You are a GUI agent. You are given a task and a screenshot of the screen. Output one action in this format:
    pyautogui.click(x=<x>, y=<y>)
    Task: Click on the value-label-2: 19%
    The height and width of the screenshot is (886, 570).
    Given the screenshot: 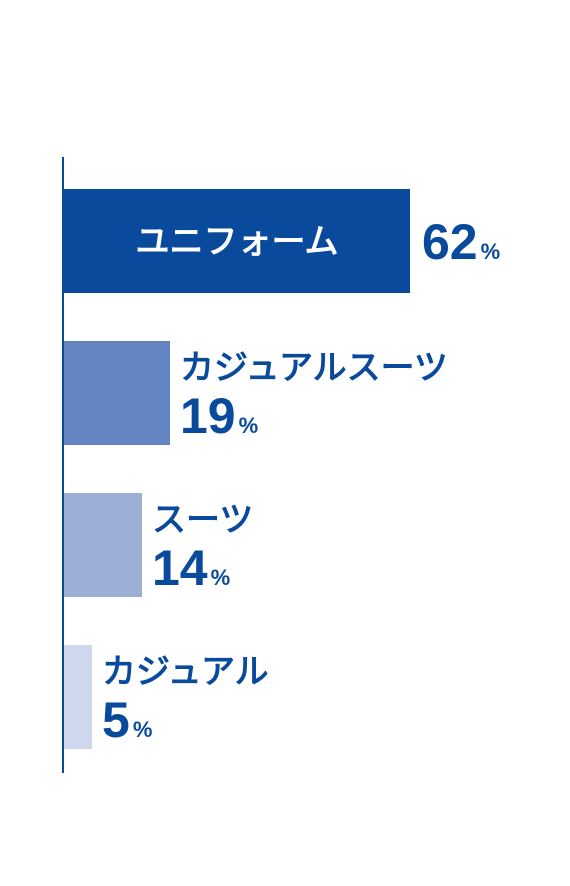 What is the action you would take?
    pyautogui.click(x=219, y=416)
    